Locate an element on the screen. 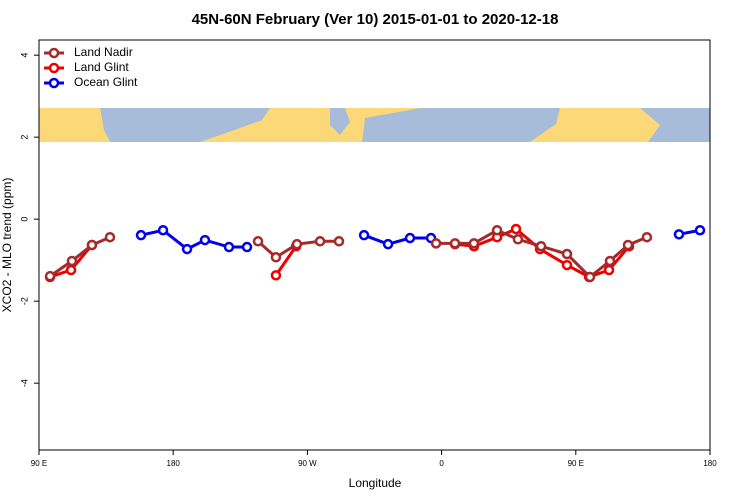 The width and height of the screenshot is (750, 500). y-tick-label: -4 is located at coordinates (24, 383).